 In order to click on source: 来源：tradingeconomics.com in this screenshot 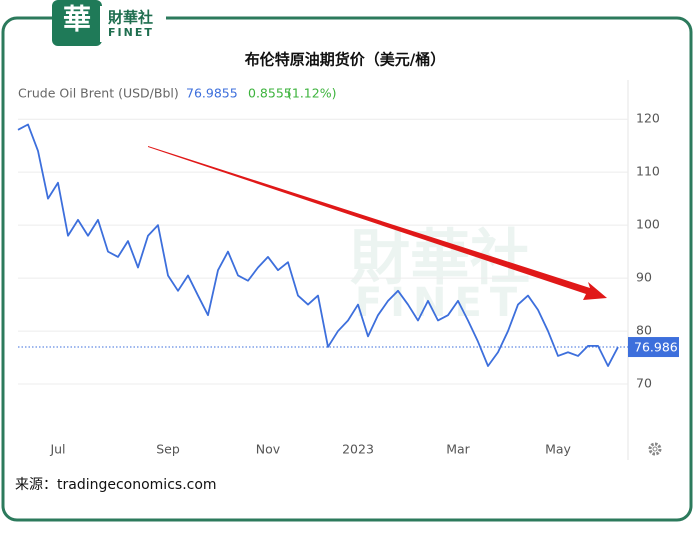, I will do `click(116, 485)`.